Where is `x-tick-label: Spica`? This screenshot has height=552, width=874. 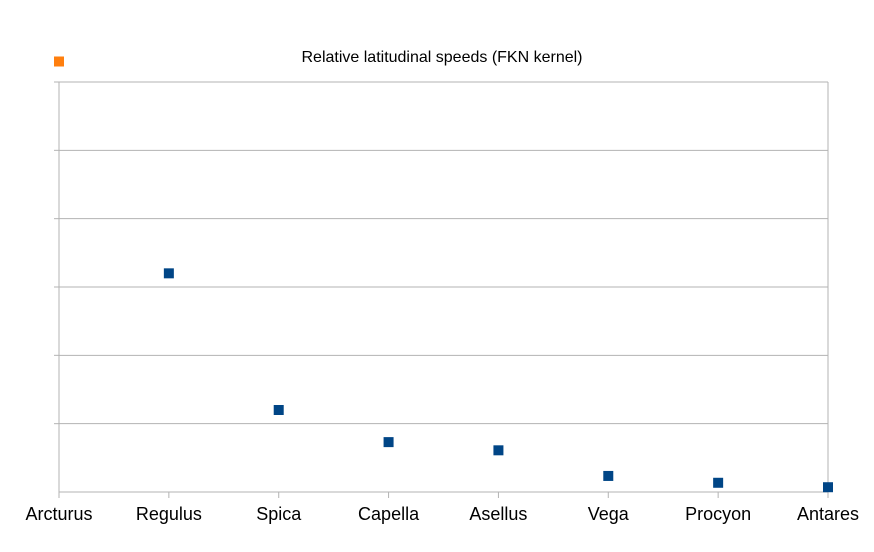 x-tick-label: Spica is located at coordinates (279, 514).